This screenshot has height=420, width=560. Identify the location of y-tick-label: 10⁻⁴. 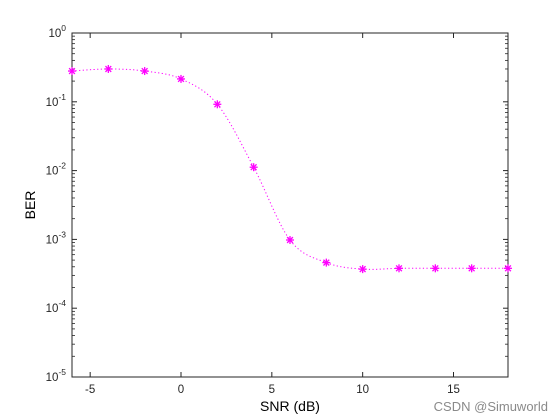
(56, 306).